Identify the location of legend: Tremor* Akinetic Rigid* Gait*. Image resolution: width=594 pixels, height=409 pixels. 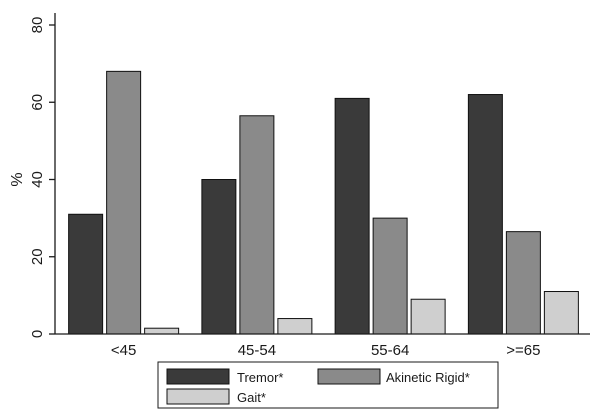
(328, 385).